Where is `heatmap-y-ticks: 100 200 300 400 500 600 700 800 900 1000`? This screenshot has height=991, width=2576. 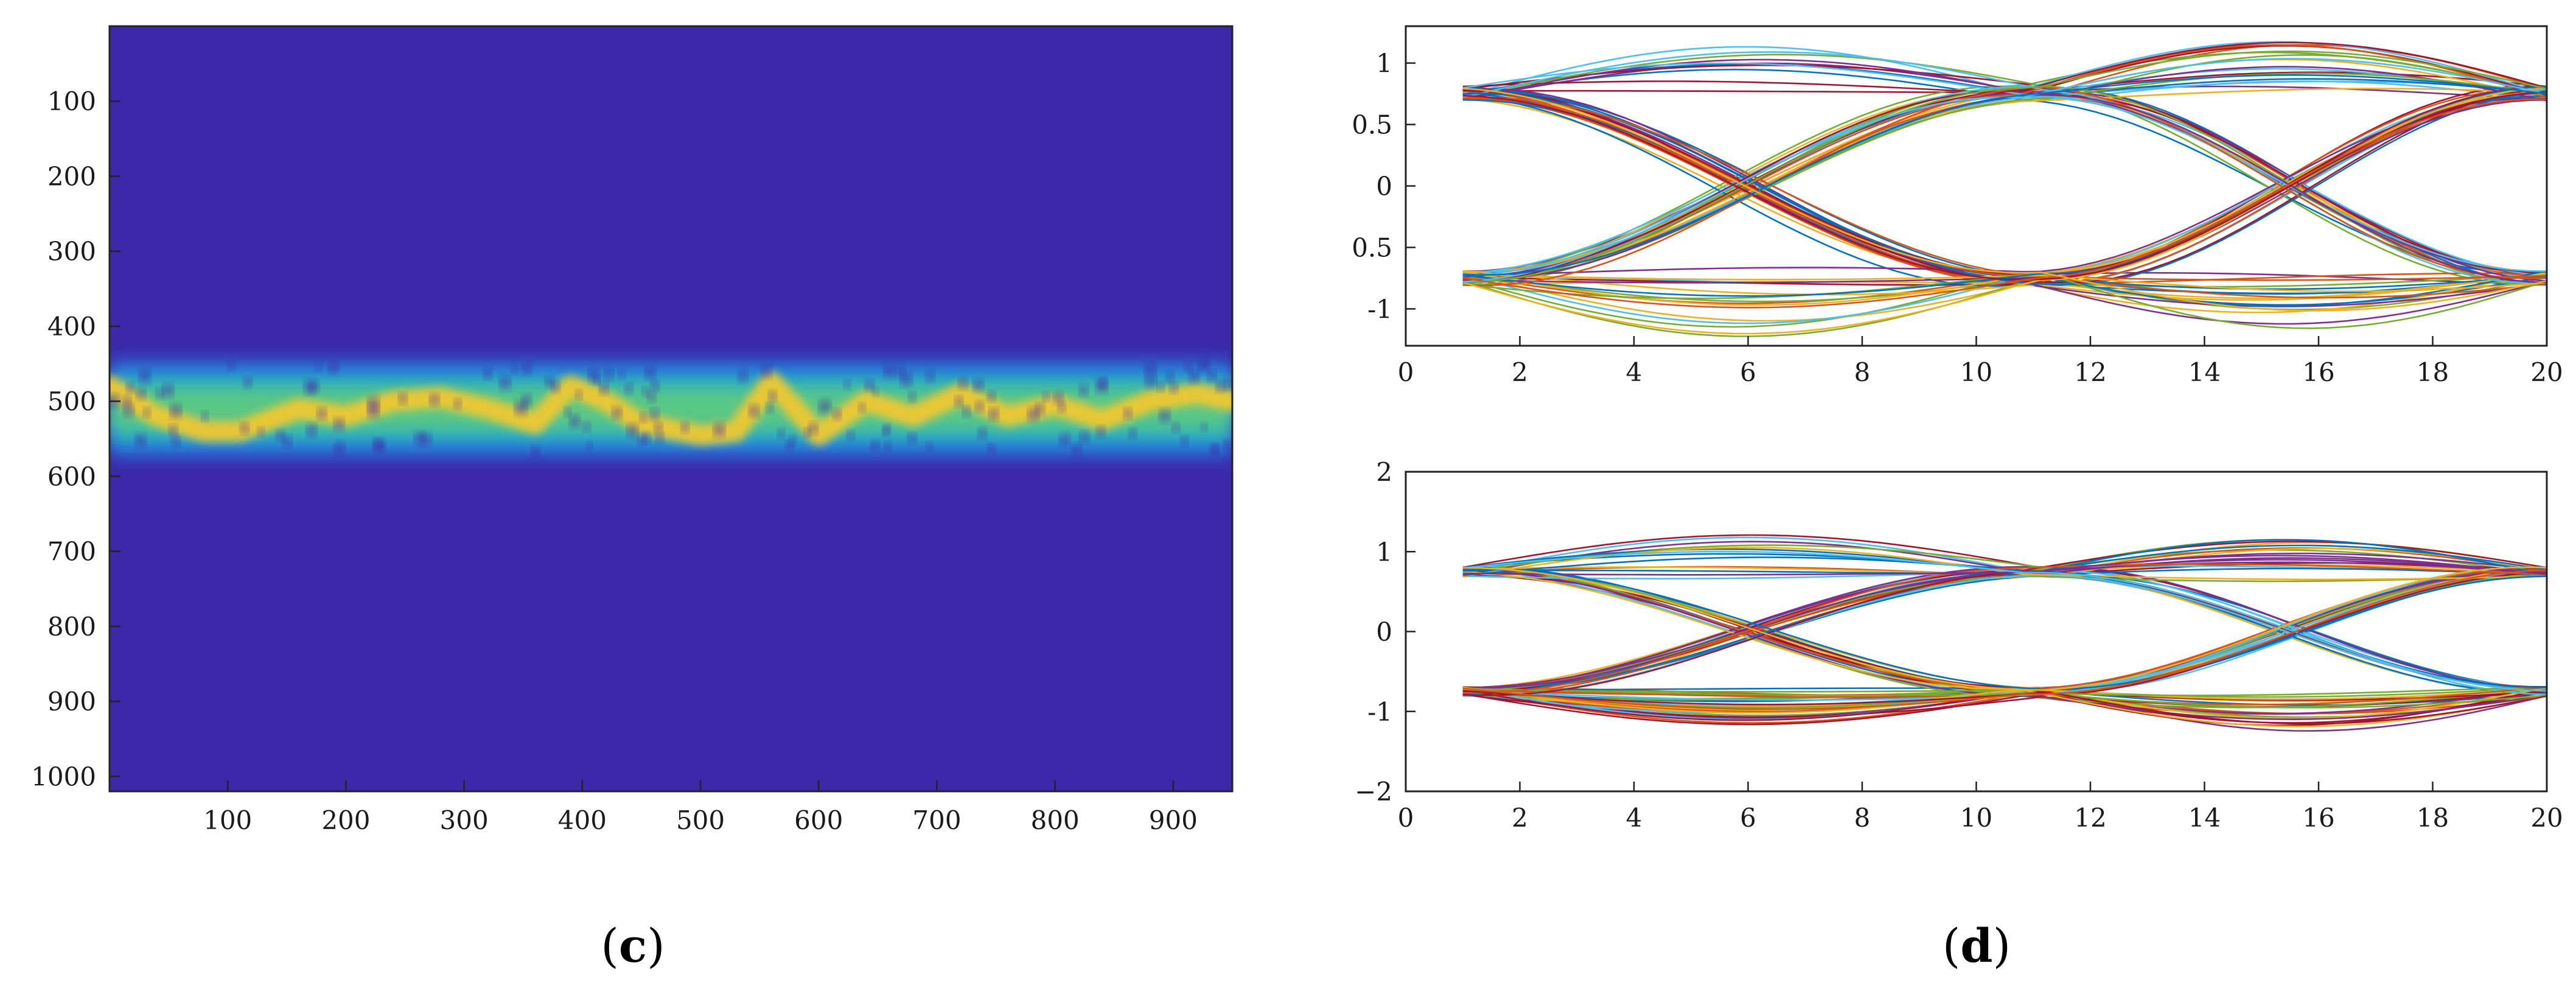 heatmap-y-ticks: 100 200 300 400 500 600 700 800 900 1000 is located at coordinates (75, 438).